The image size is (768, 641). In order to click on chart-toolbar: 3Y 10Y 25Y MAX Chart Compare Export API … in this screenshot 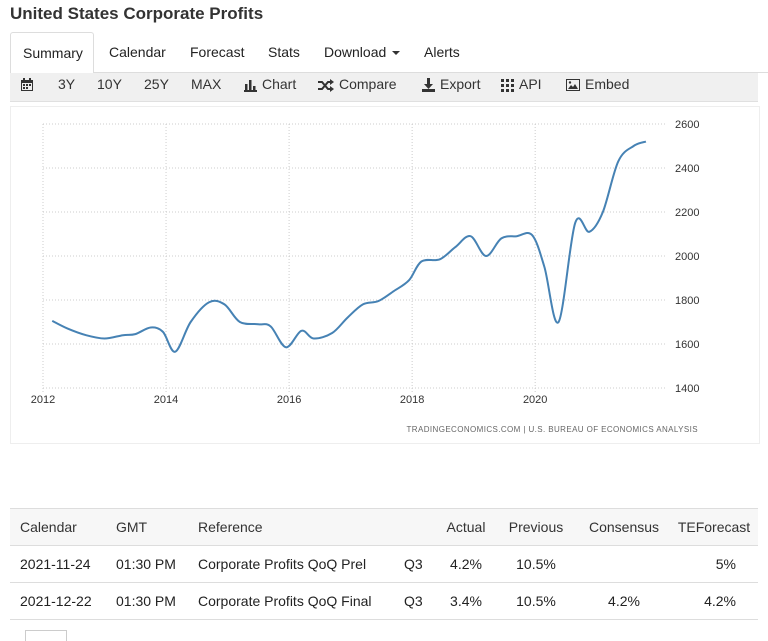, I will do `click(384, 87)`.